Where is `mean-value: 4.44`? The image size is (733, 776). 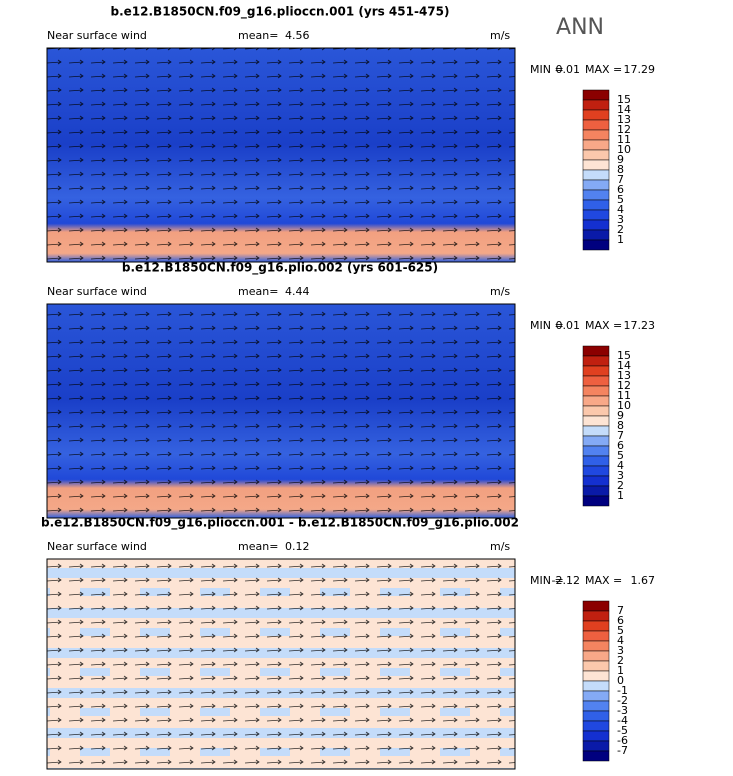
mean-value: 4.44 is located at coordinates (297, 291).